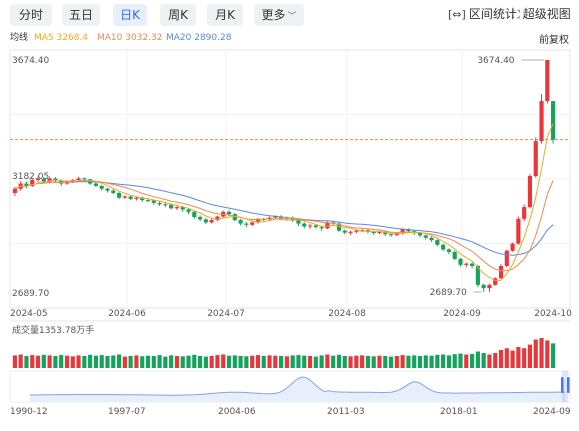 The image size is (579, 431). I want to click on range-stats-button: [⇔] 区间统计, so click(482, 14).